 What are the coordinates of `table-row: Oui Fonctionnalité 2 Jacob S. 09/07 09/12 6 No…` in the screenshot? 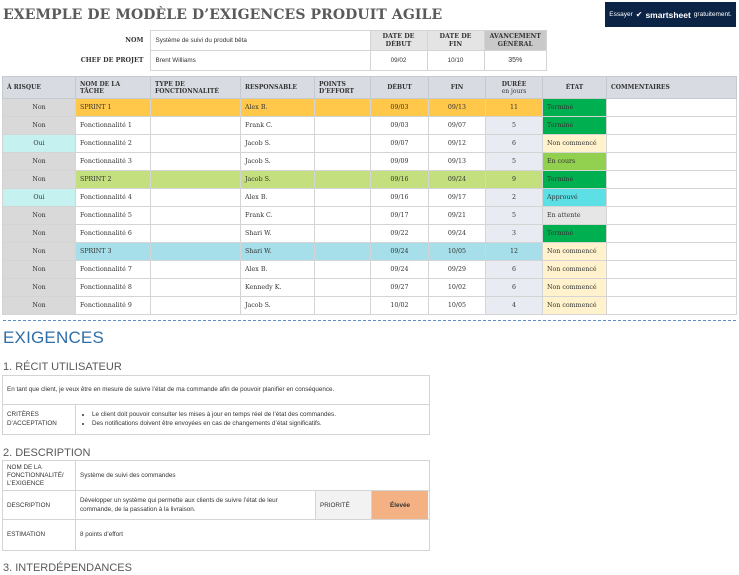 It's located at (369, 143).